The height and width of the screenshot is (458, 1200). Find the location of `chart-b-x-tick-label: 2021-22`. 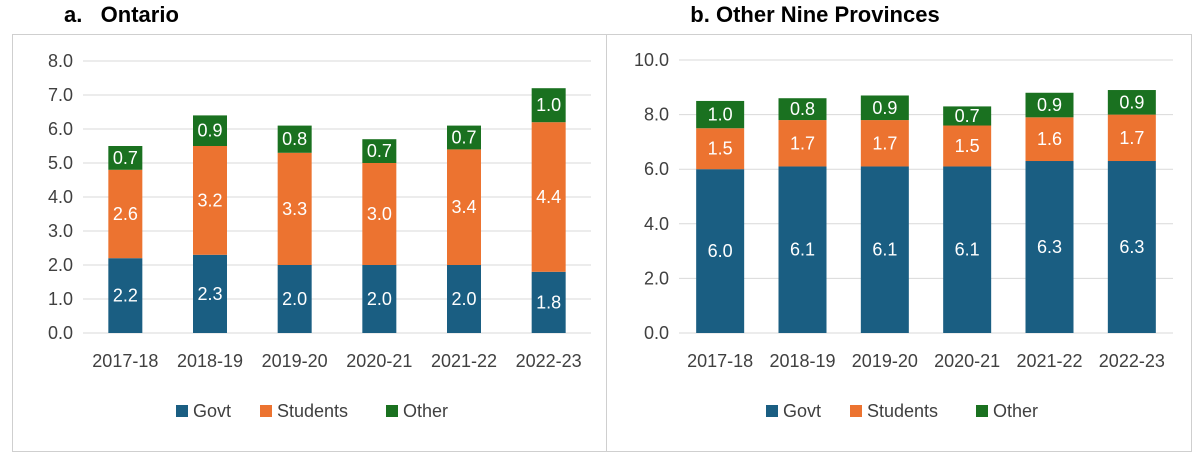

chart-b-x-tick-label: 2021-22 is located at coordinates (1049, 361).